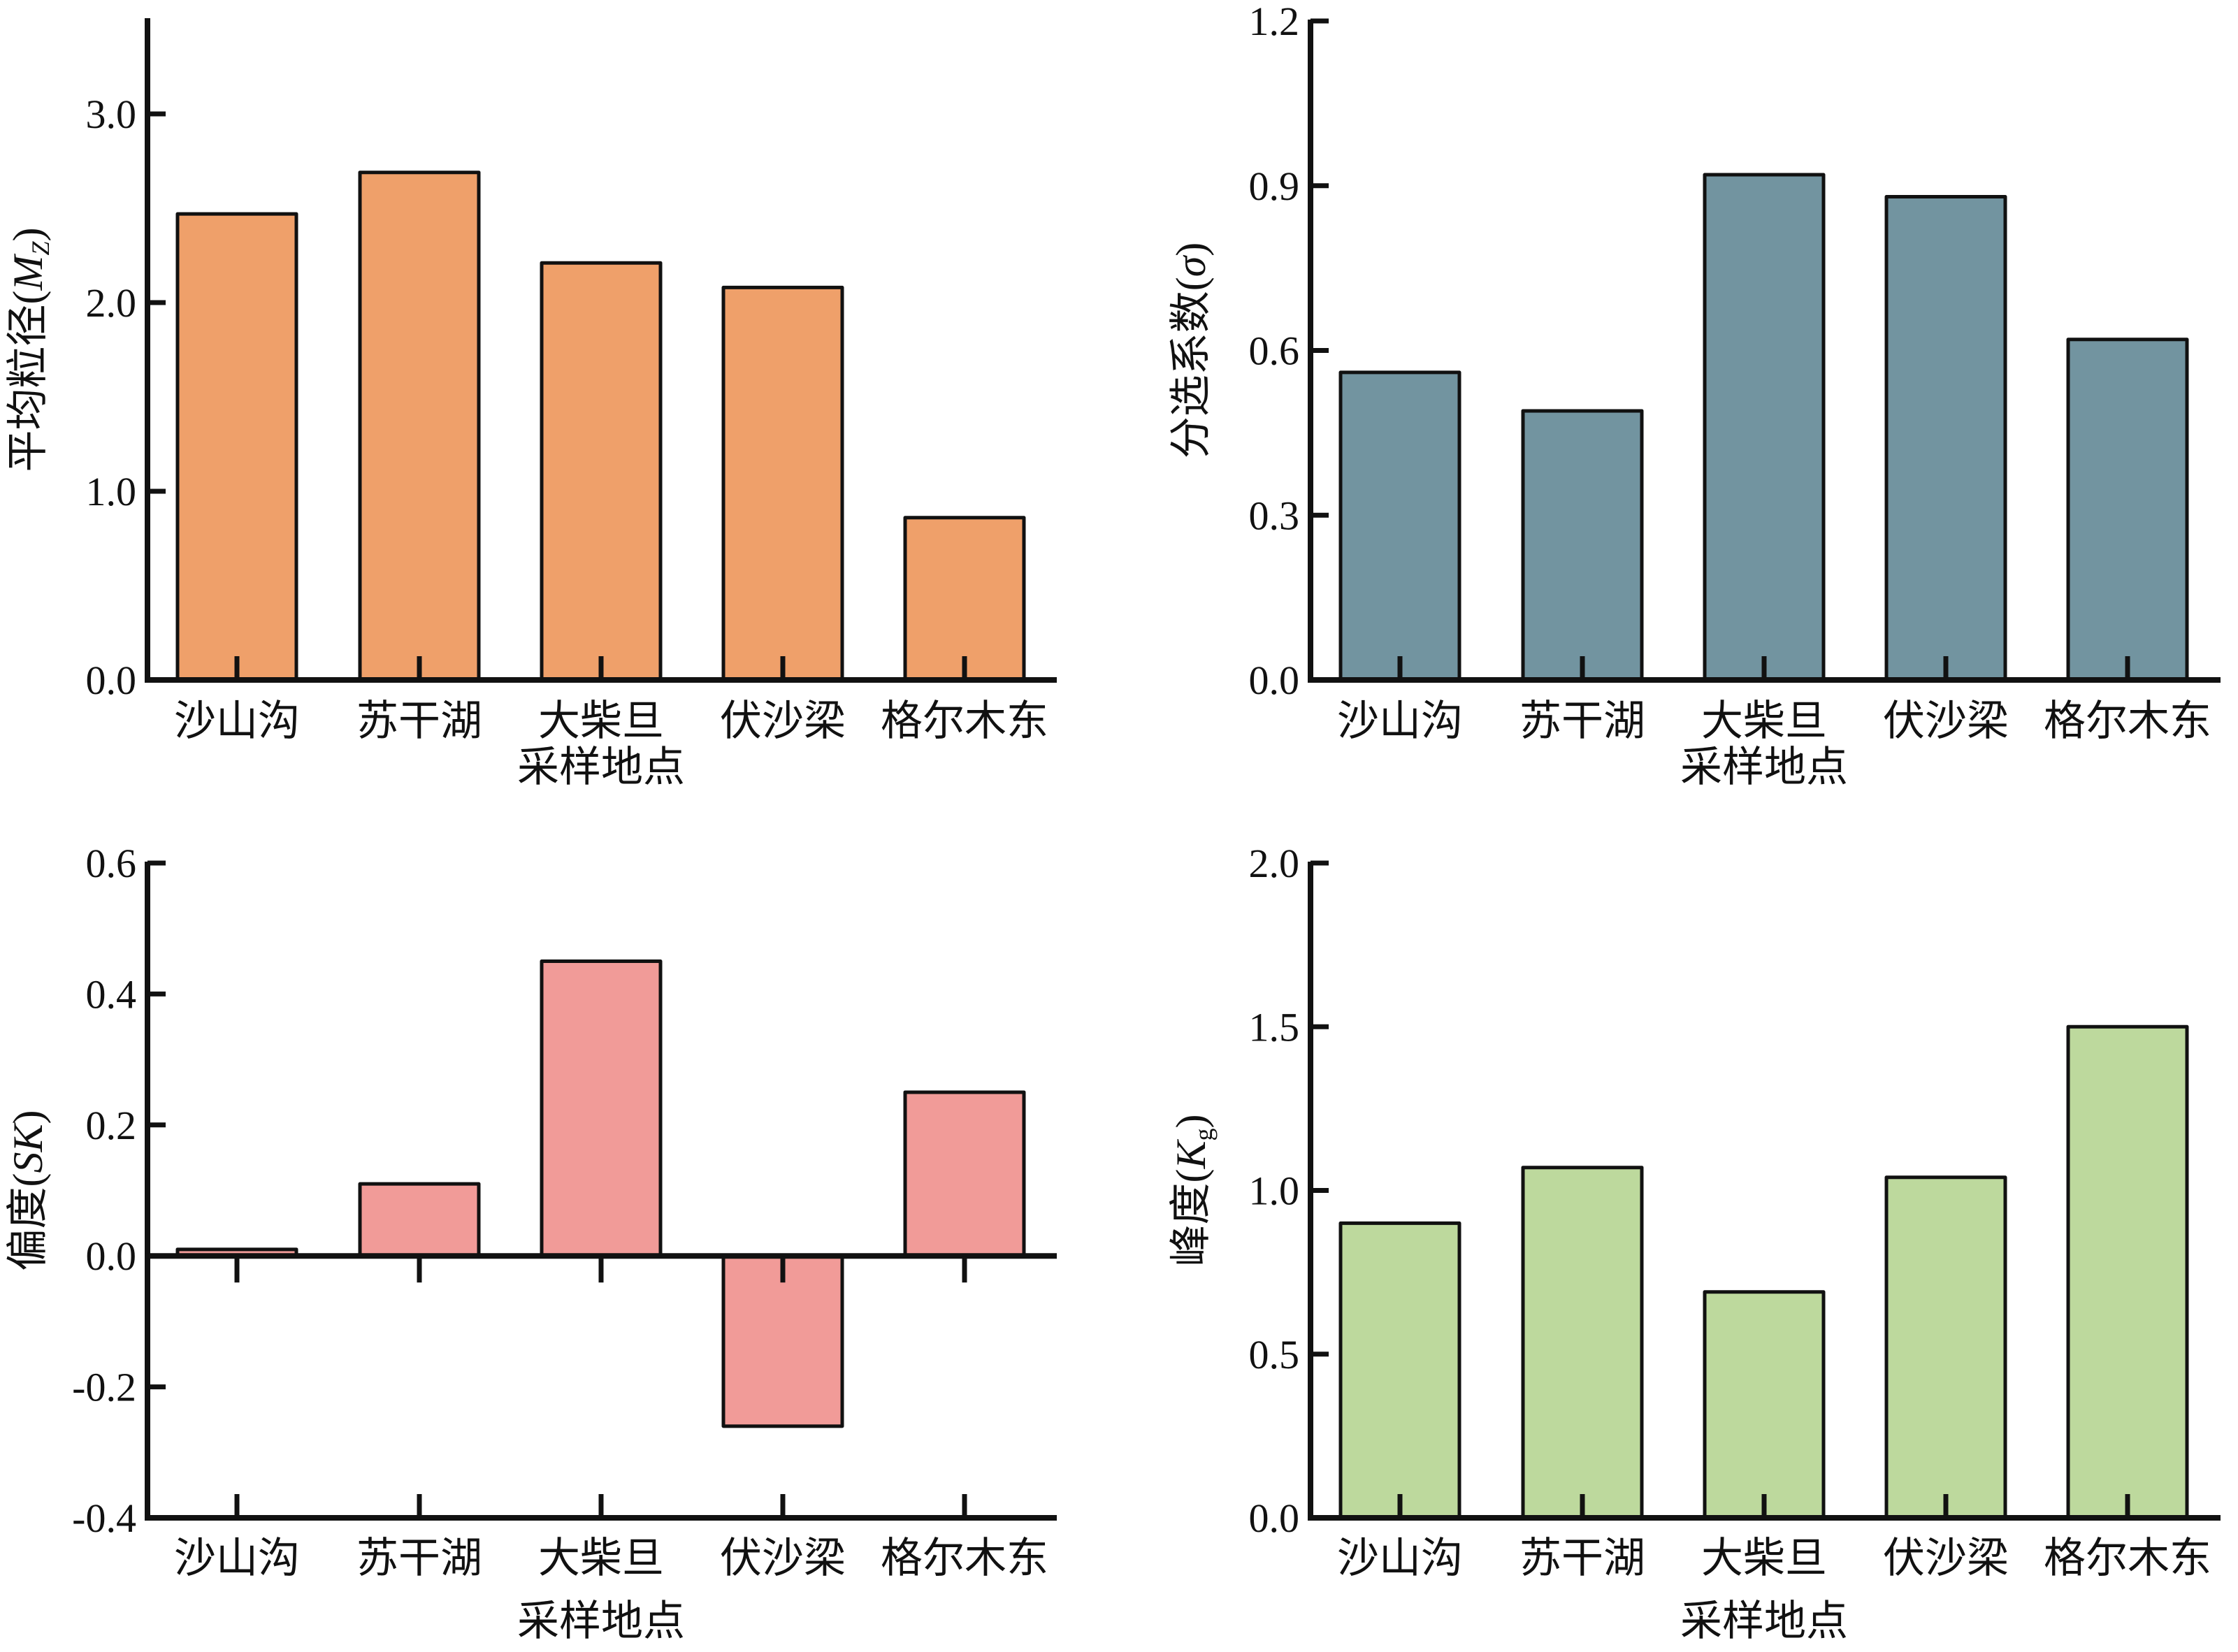 The image size is (2238, 1652). What do you see at coordinates (28, 382) in the screenshot?
I see `y-axis-title-main: 平均粒径(` at bounding box center [28, 382].